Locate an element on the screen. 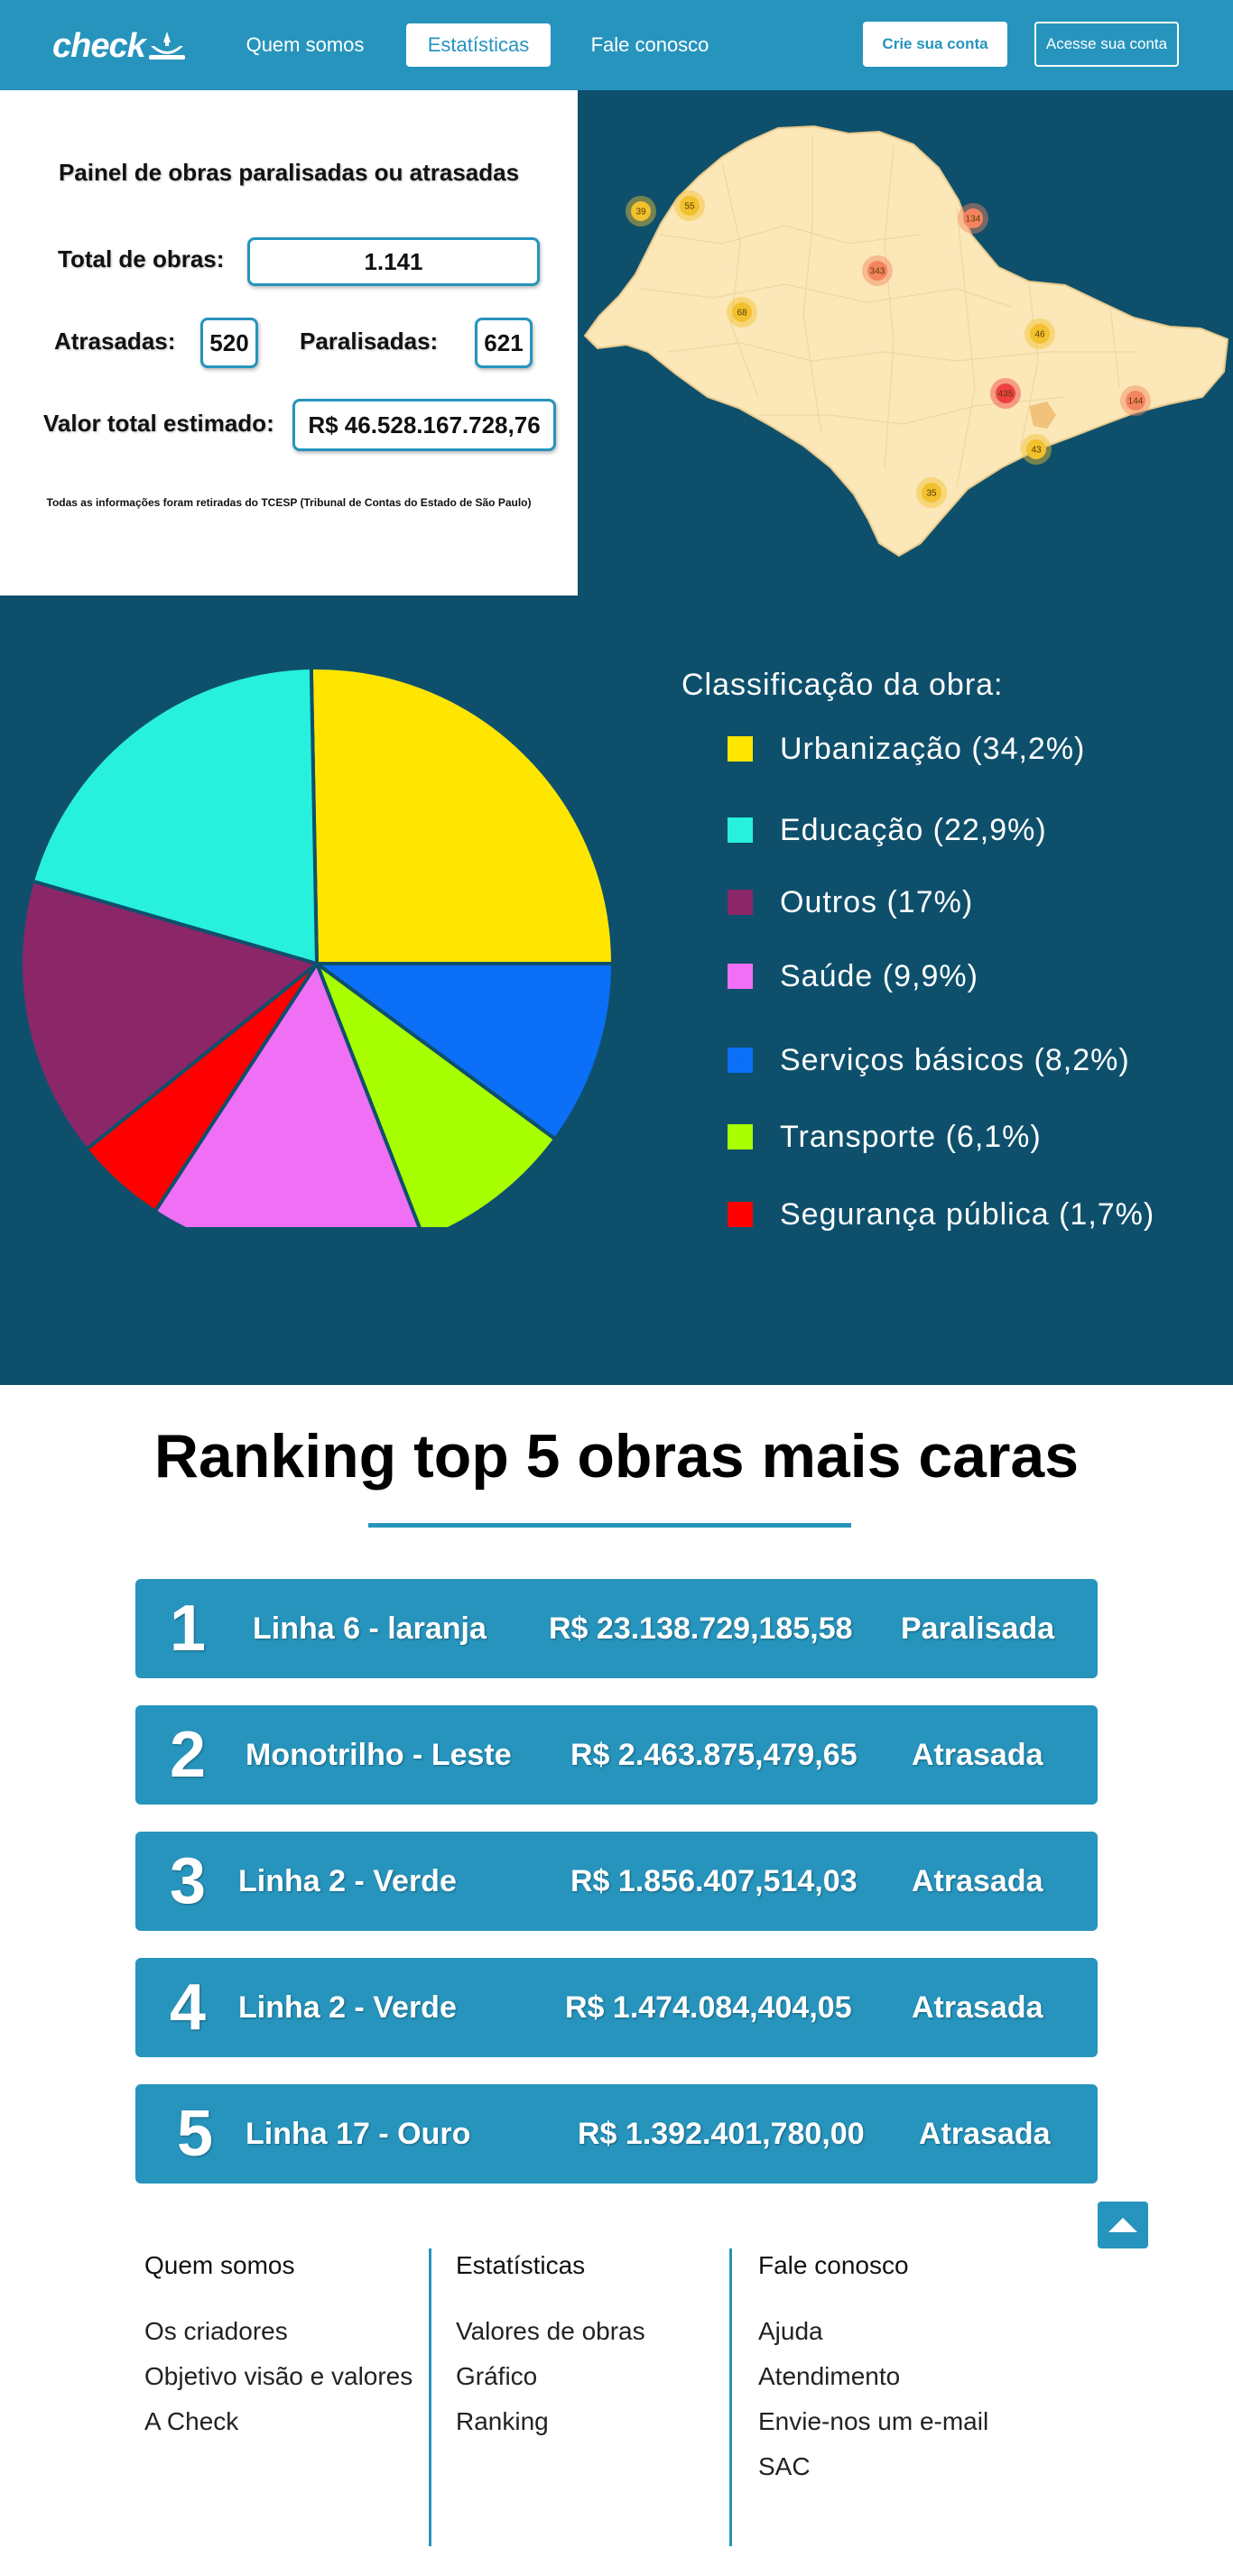 This screenshot has width=1233, height=2576. footer-link: Atendimento is located at coordinates (829, 2376).